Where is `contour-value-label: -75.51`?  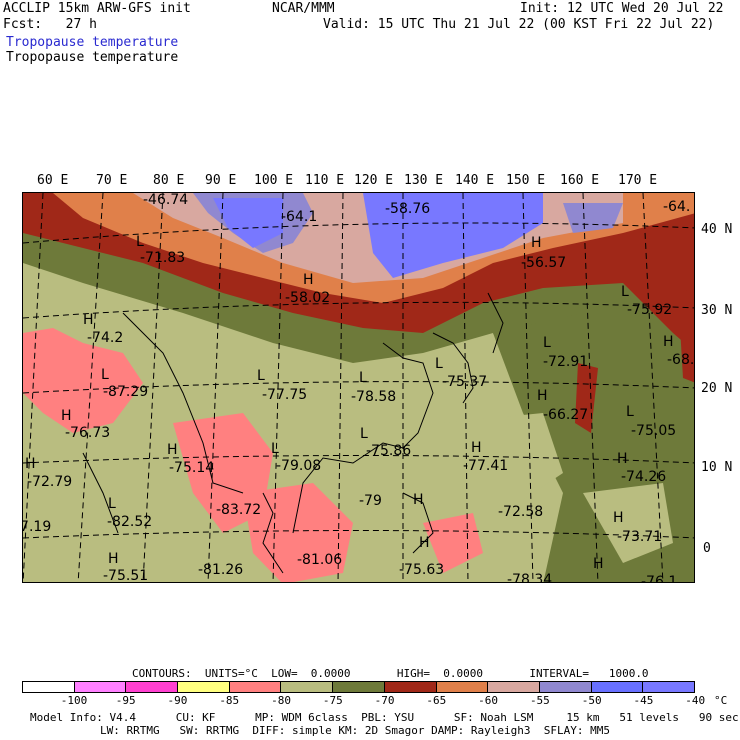 contour-value-label: -75.51 is located at coordinates (126, 575).